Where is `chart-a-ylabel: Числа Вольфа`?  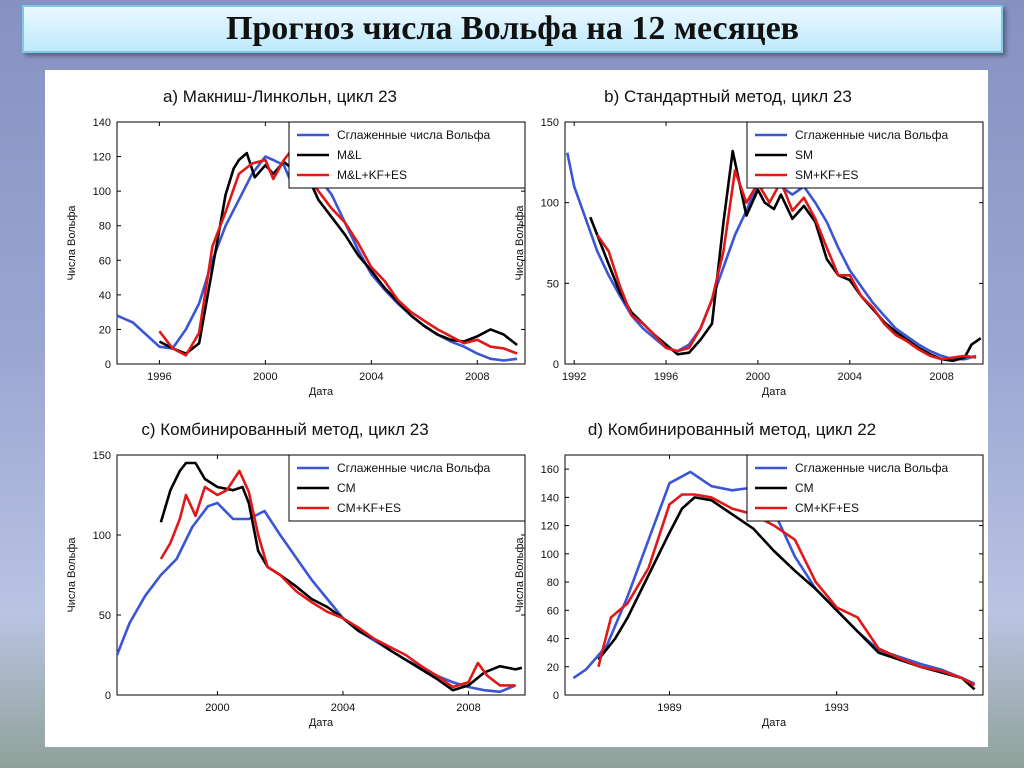
chart-a-ylabel: Числа Вольфа is located at coordinates (72, 243).